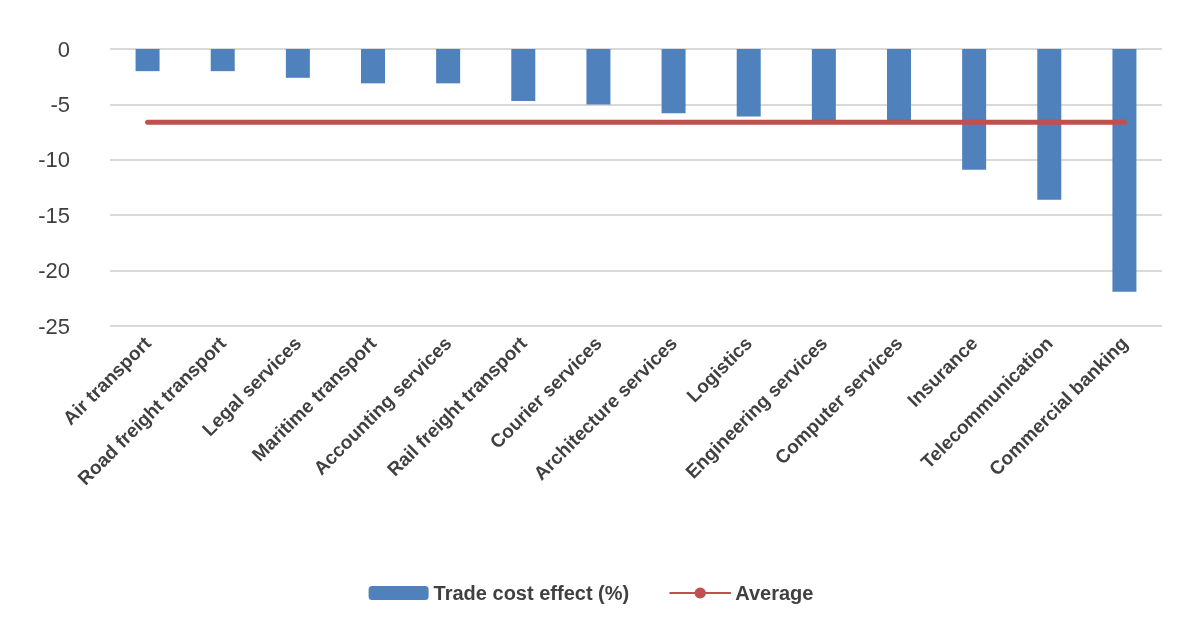  Describe the element at coordinates (54, 271) in the screenshot. I see `y-tick-label: -20` at that location.